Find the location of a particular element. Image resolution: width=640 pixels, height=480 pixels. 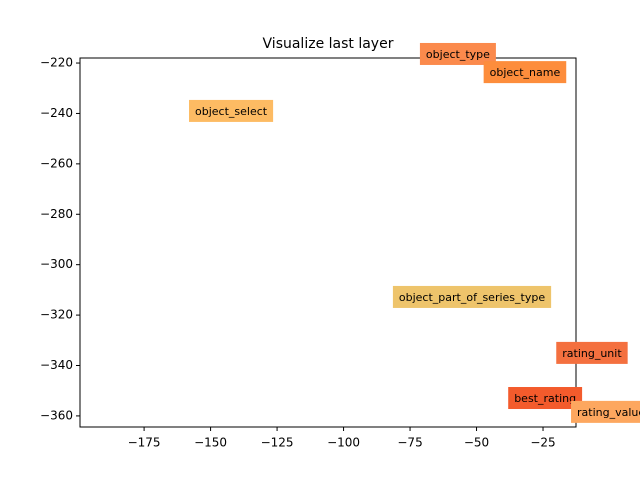

x-tick-label: −125 is located at coordinates (277, 443).